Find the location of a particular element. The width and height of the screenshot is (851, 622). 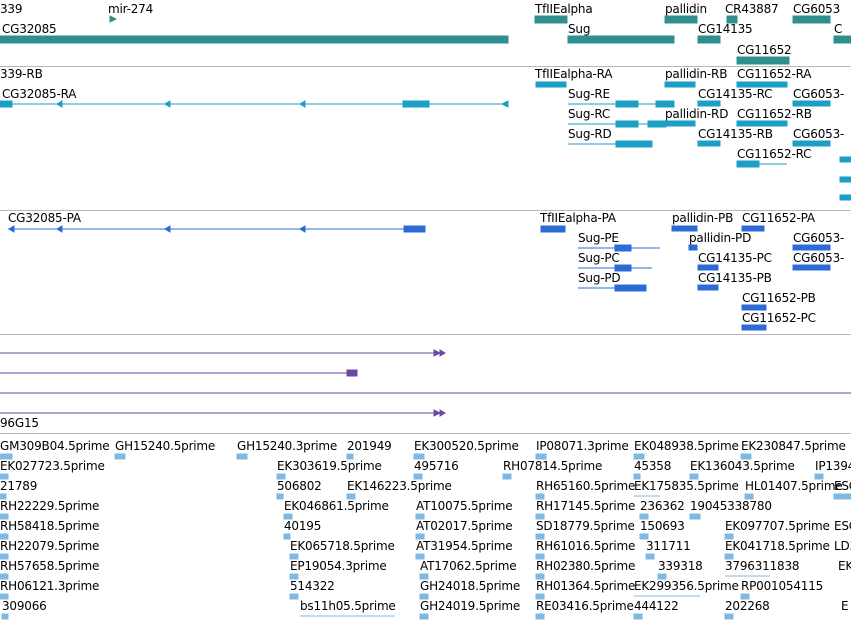

feature-label: 202268 is located at coordinates (747, 606).